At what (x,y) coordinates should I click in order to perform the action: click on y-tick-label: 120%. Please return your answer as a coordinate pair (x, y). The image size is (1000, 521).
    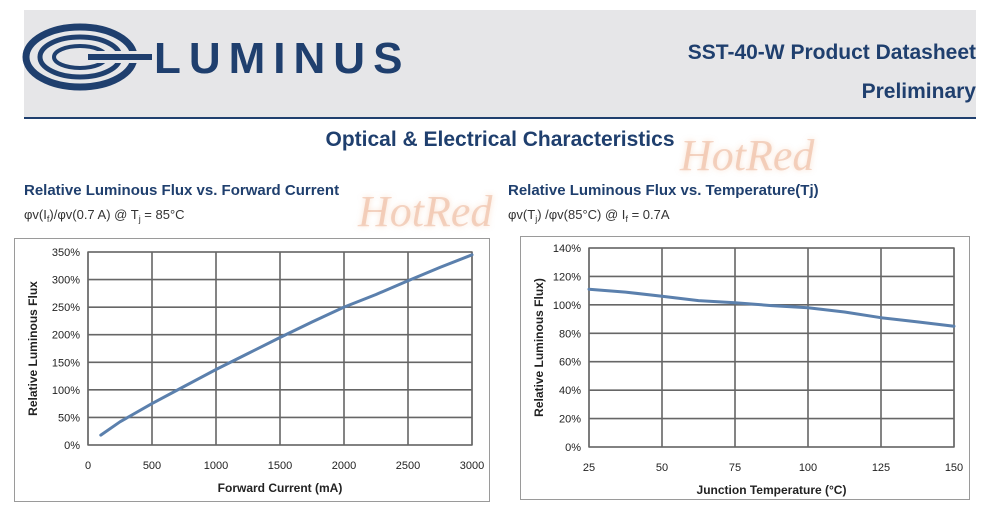
    Looking at the image, I should click on (567, 277).